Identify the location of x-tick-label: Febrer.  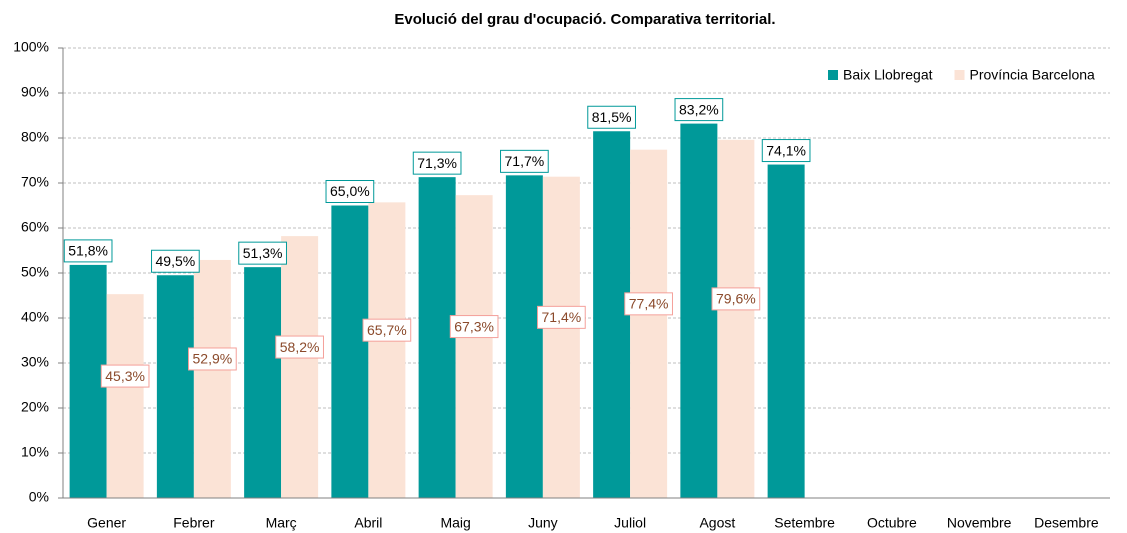
(194, 523).